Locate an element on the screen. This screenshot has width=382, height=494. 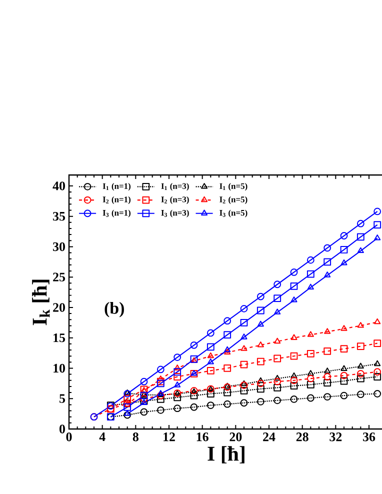
x-tick-label: 24 is located at coordinates (269, 437).